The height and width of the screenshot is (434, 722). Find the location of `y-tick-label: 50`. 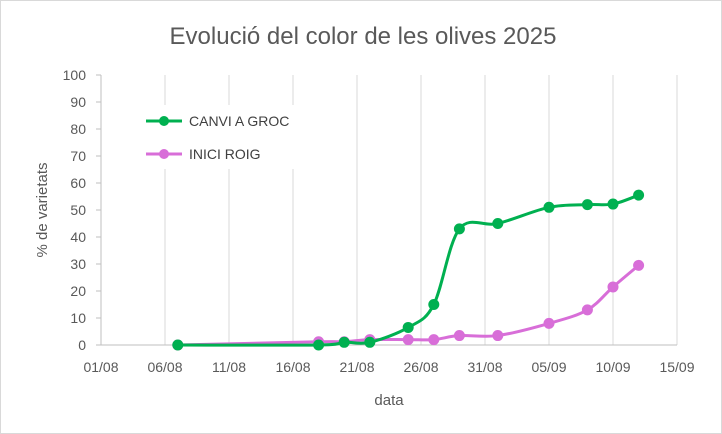

y-tick-label: 50 is located at coordinates (78, 210).